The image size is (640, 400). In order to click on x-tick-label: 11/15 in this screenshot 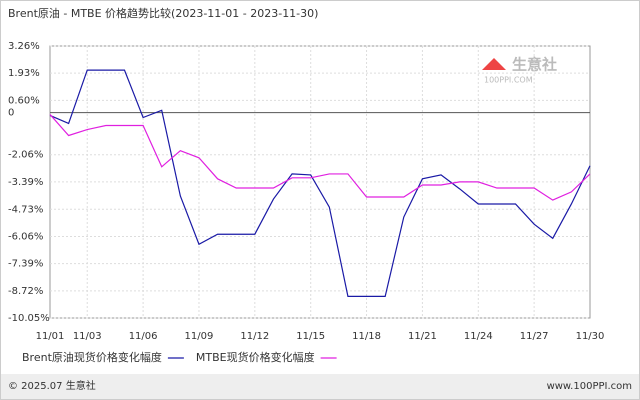, I will do `click(310, 336)`.